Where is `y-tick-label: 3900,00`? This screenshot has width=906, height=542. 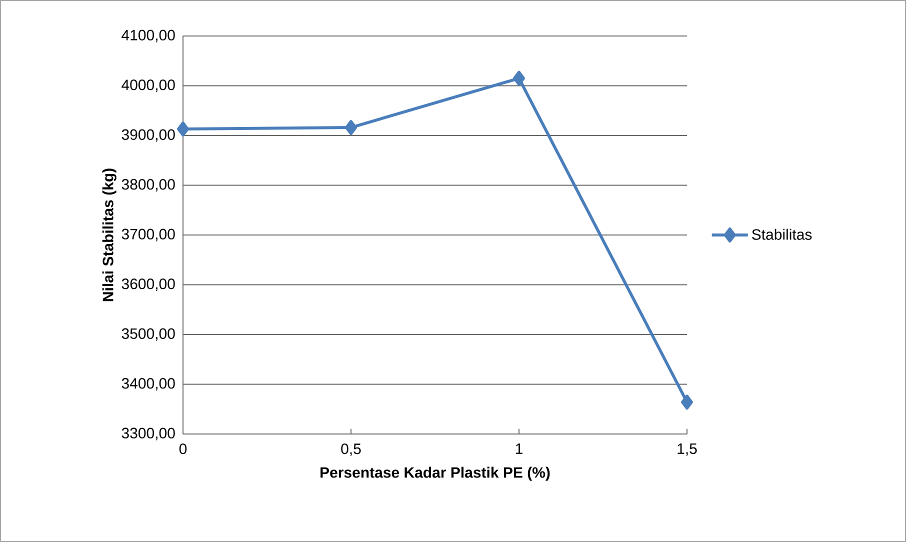 y-tick-label: 3900,00 is located at coordinates (148, 135).